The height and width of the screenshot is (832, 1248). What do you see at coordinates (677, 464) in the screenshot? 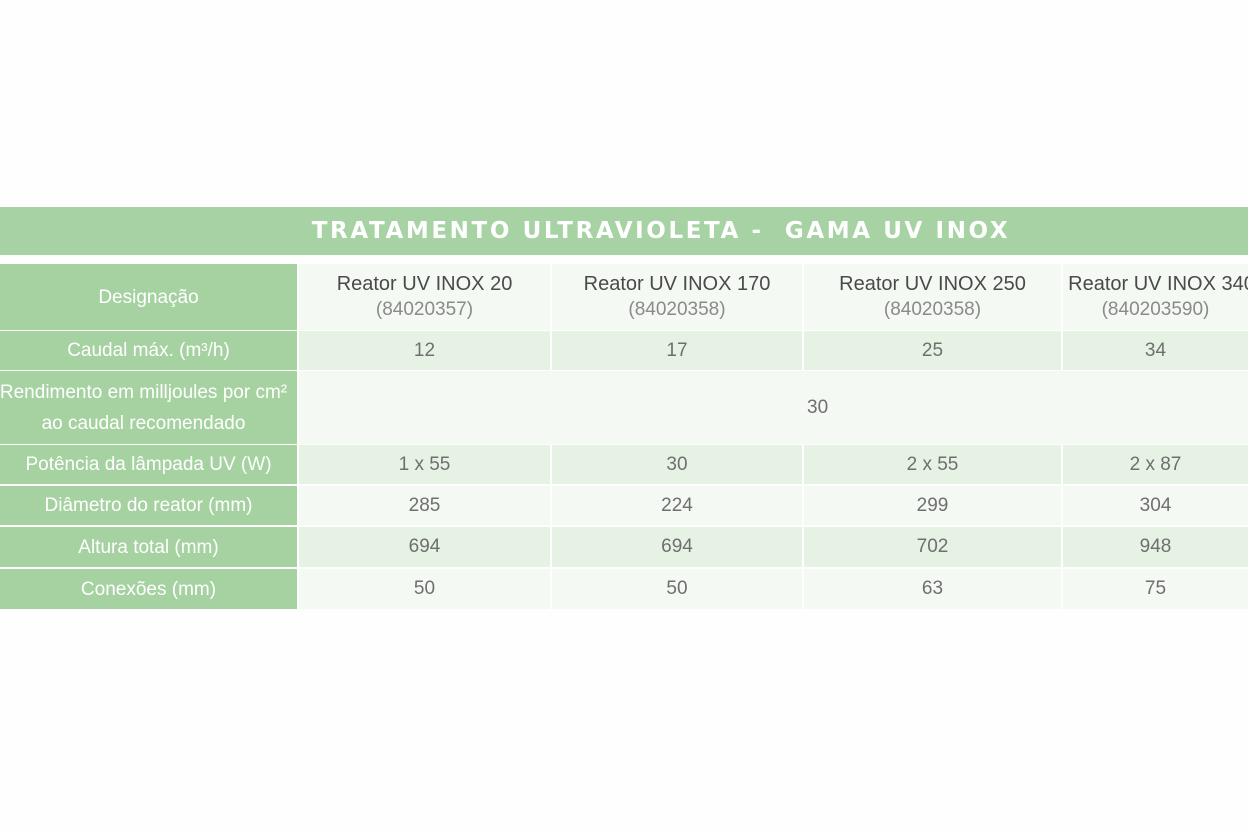
I see `table-cell: 30` at bounding box center [677, 464].